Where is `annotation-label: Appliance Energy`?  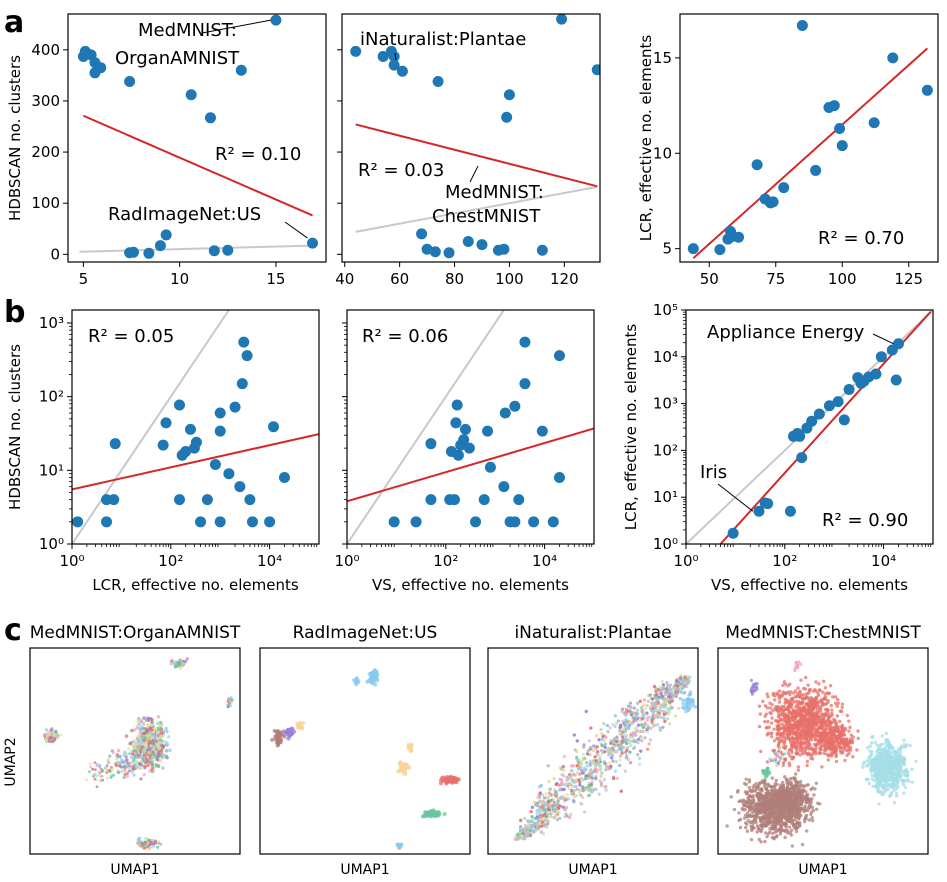 annotation-label: Appliance Energy is located at coordinates (786, 332).